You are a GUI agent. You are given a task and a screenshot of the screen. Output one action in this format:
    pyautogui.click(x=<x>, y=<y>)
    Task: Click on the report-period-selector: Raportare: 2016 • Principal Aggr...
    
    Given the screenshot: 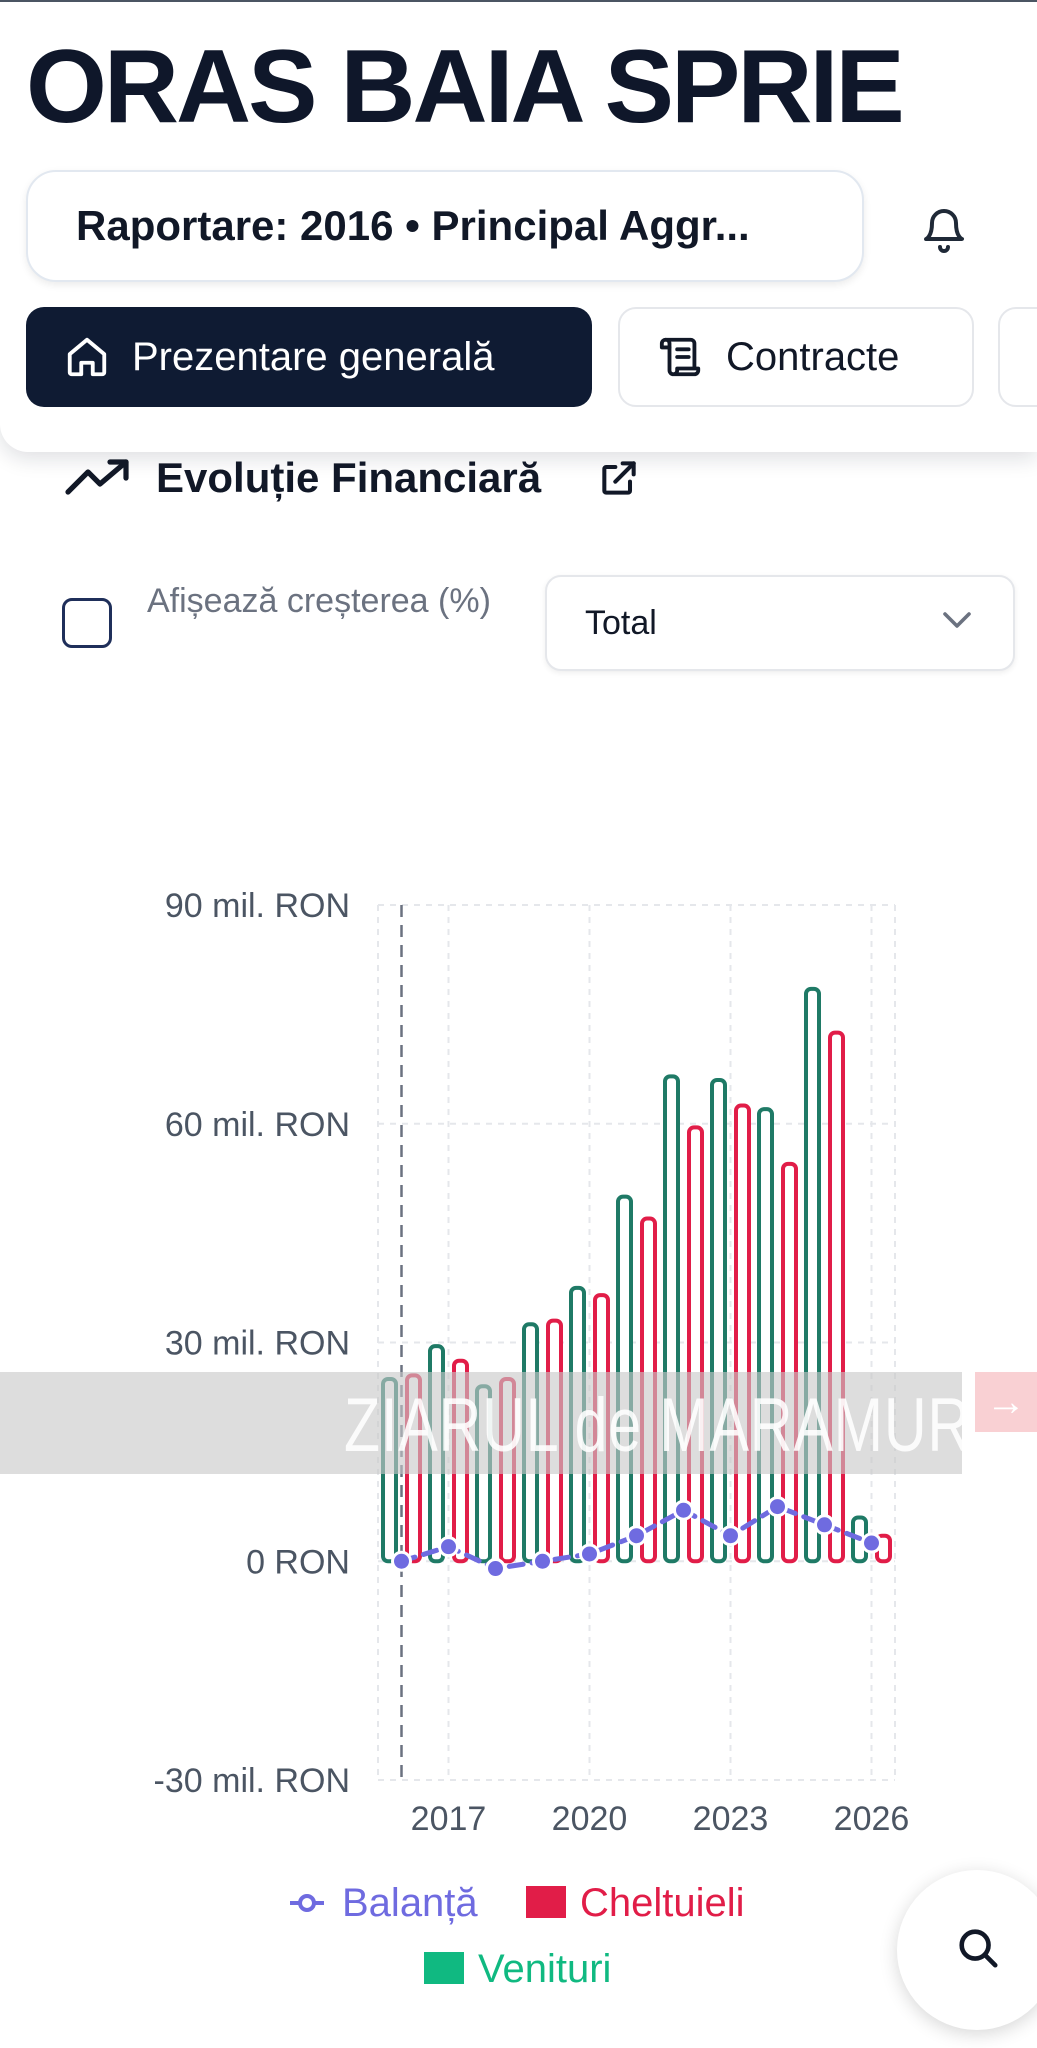 What is the action you would take?
    pyautogui.click(x=445, y=226)
    